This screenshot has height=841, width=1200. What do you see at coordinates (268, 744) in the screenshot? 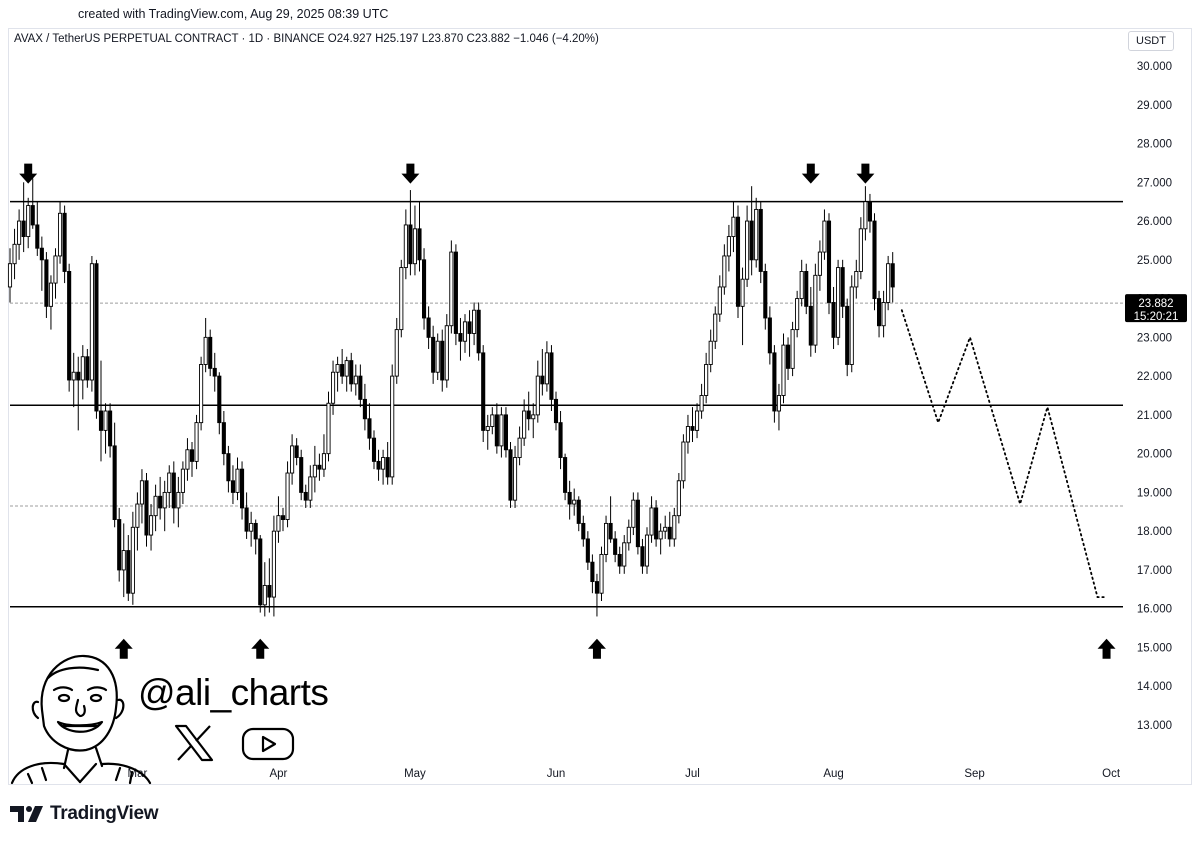
I see `youtube-icon` at bounding box center [268, 744].